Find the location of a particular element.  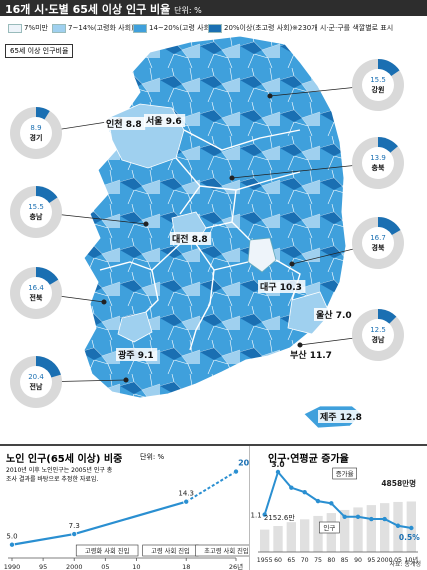

donut-value-전북: 16.4 is located at coordinates (36, 288).